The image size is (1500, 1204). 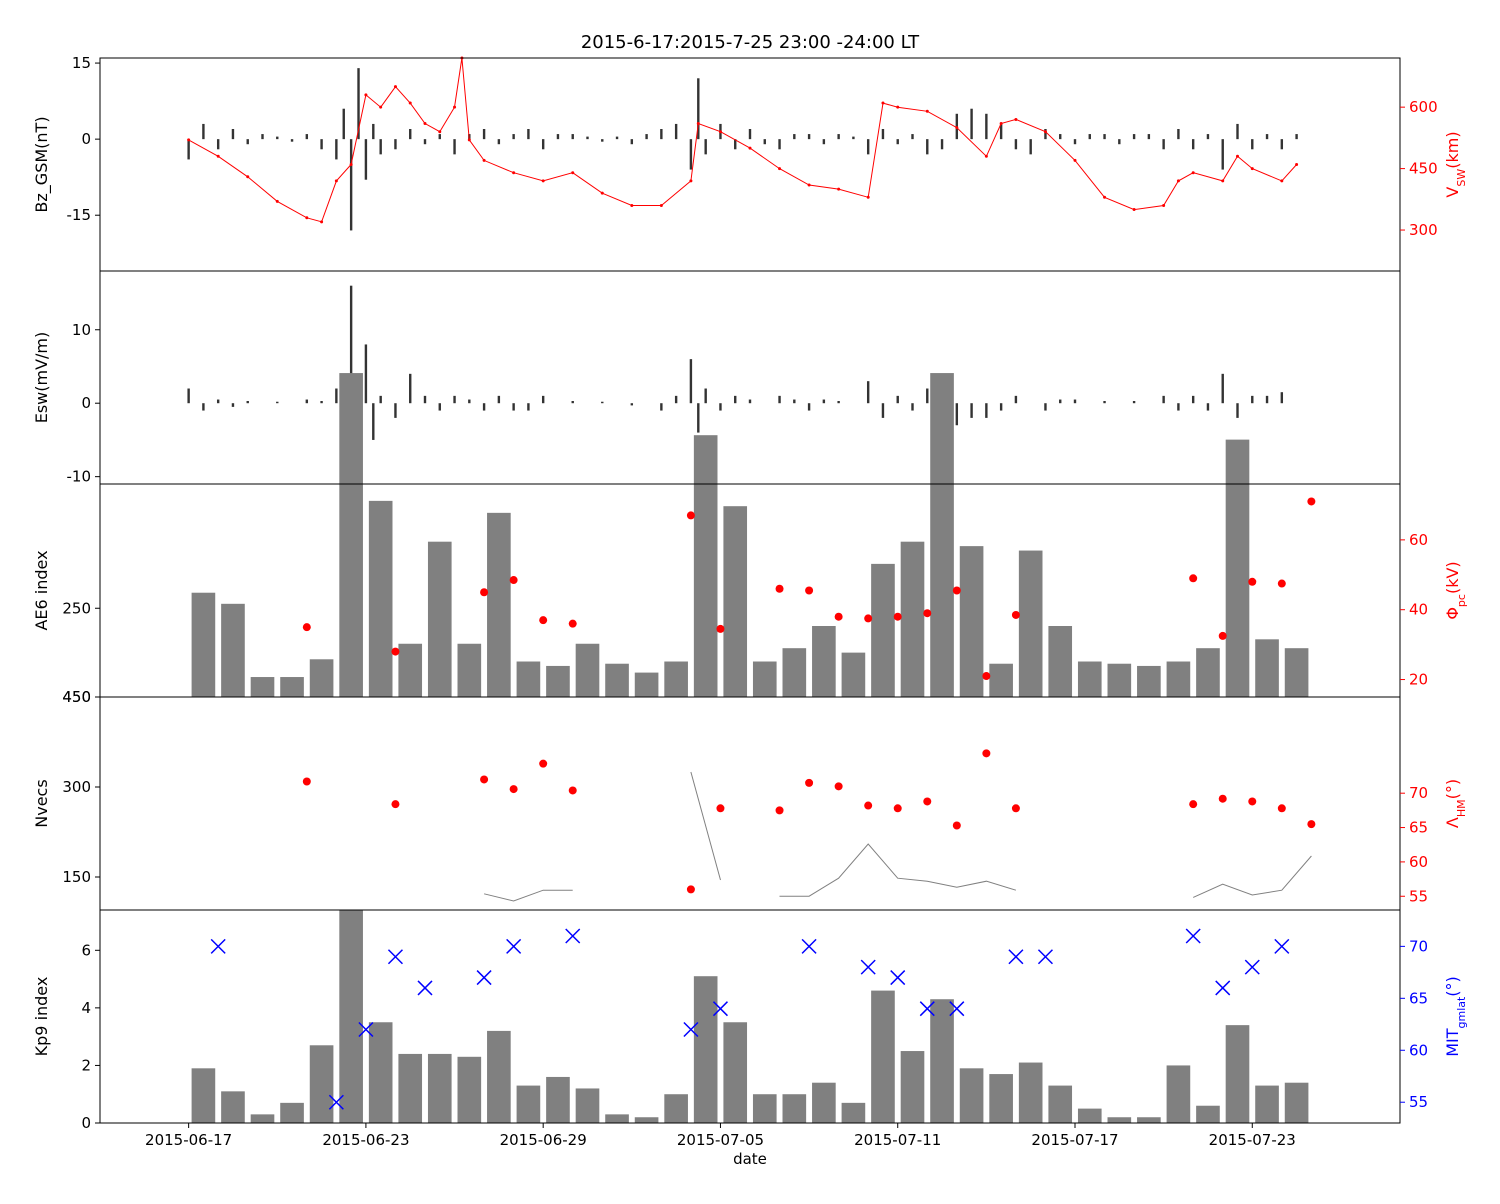 I want to click on y2-tick-label: 450, so click(x=1423, y=169).